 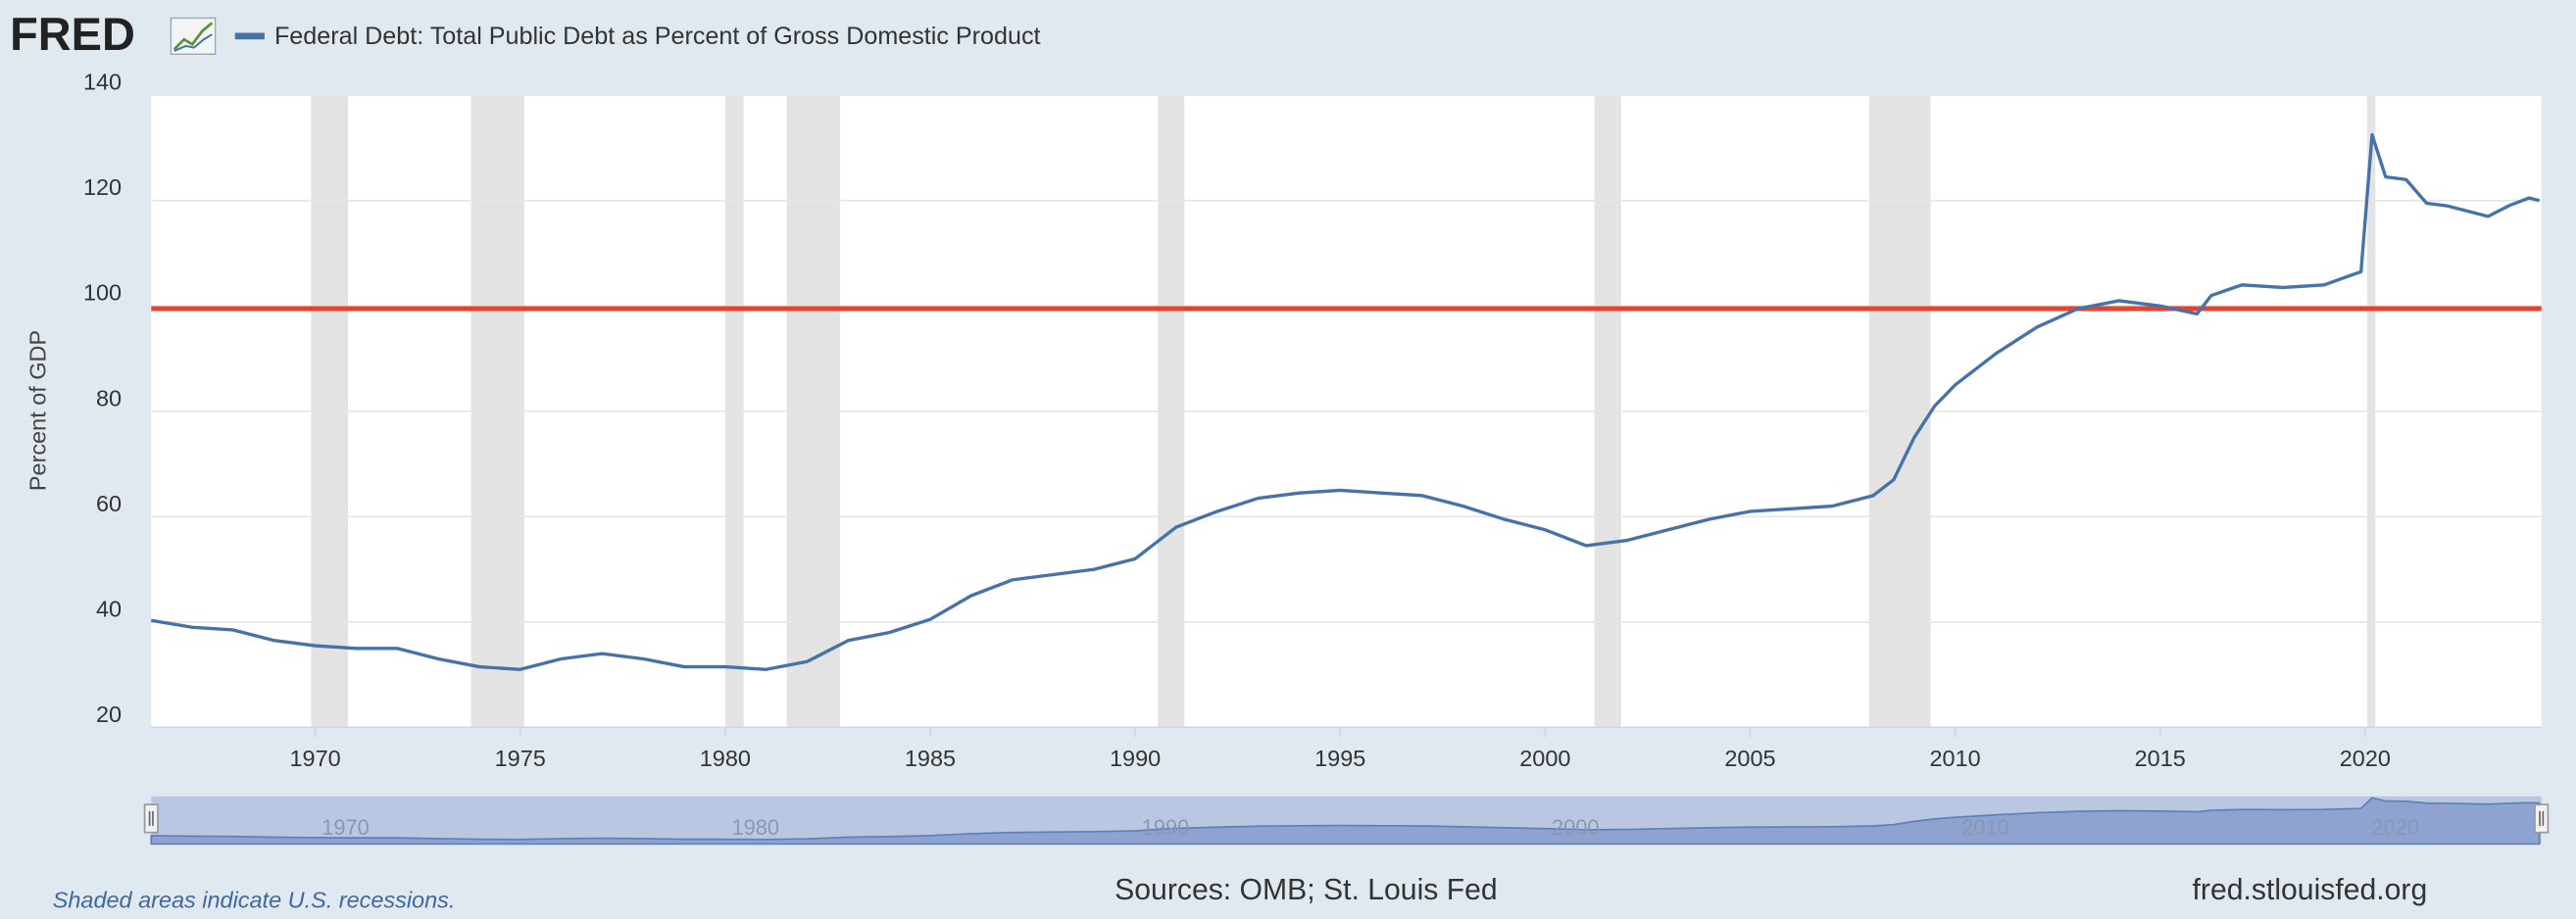 What do you see at coordinates (314, 758) in the screenshot?
I see `x-tick-label: 1970` at bounding box center [314, 758].